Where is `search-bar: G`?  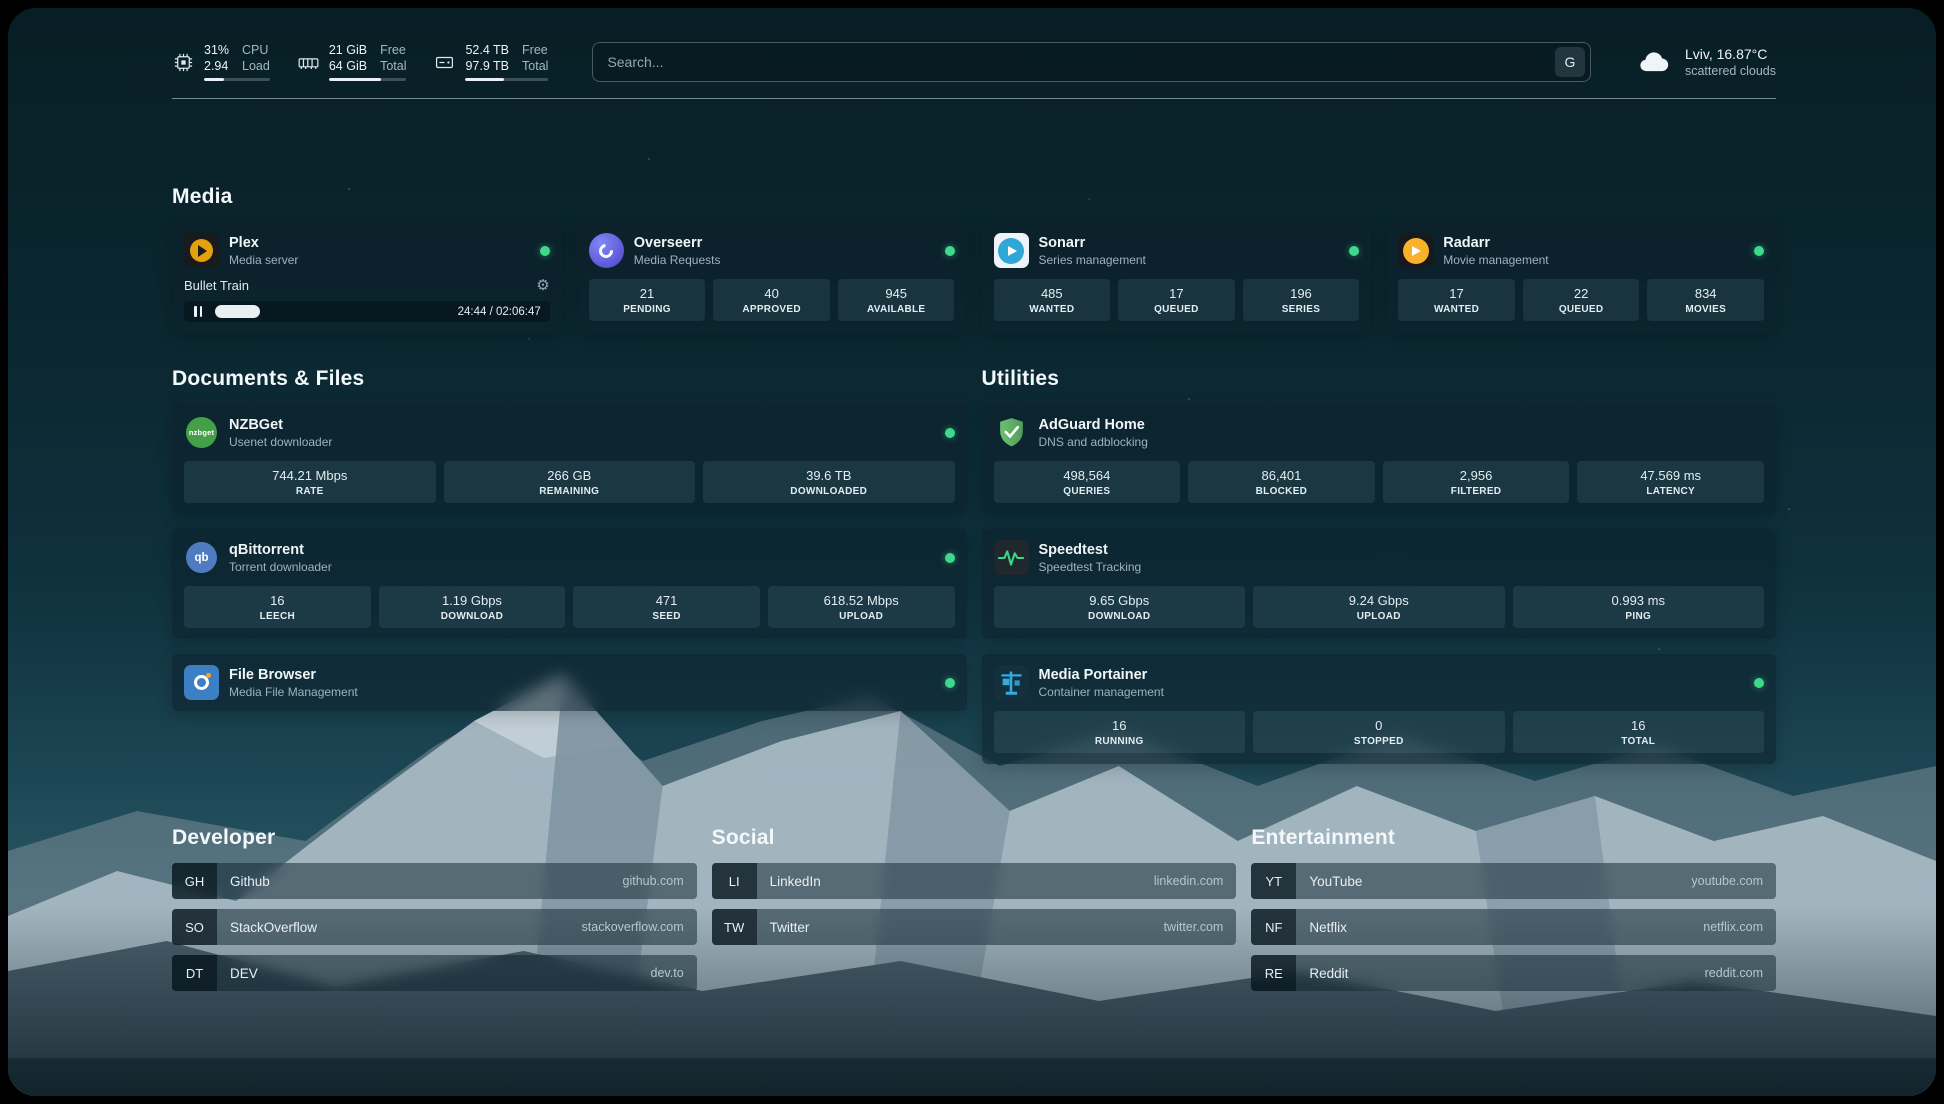
search-bar: G is located at coordinates (1091, 62).